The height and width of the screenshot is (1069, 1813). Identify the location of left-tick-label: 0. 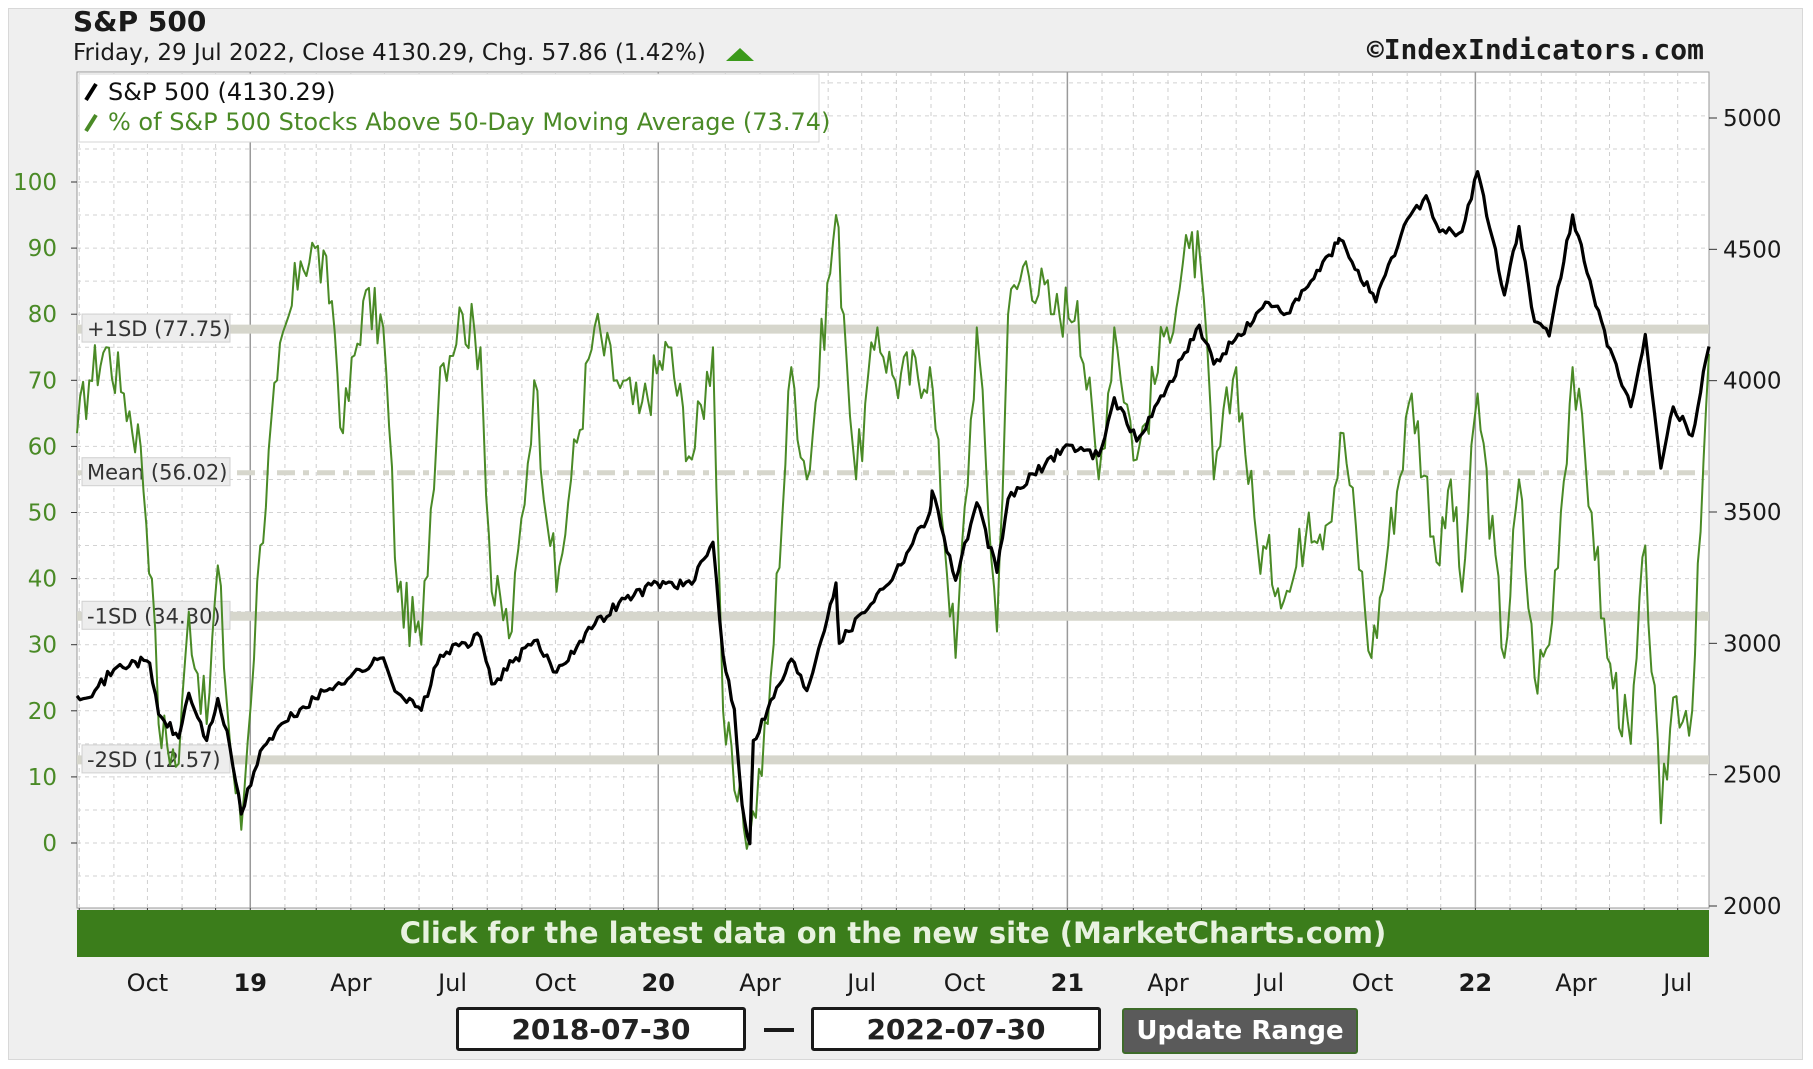
(49, 844).